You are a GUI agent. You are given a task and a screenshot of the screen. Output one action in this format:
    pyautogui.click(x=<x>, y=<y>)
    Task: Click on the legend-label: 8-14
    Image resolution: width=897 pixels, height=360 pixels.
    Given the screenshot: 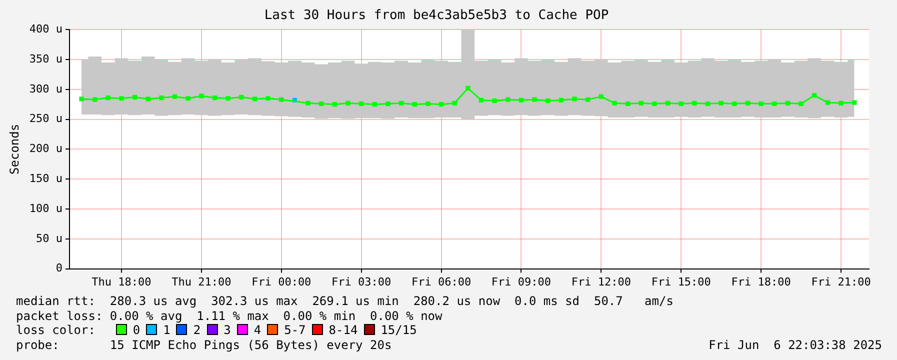 What is the action you would take?
    pyautogui.click(x=343, y=330)
    